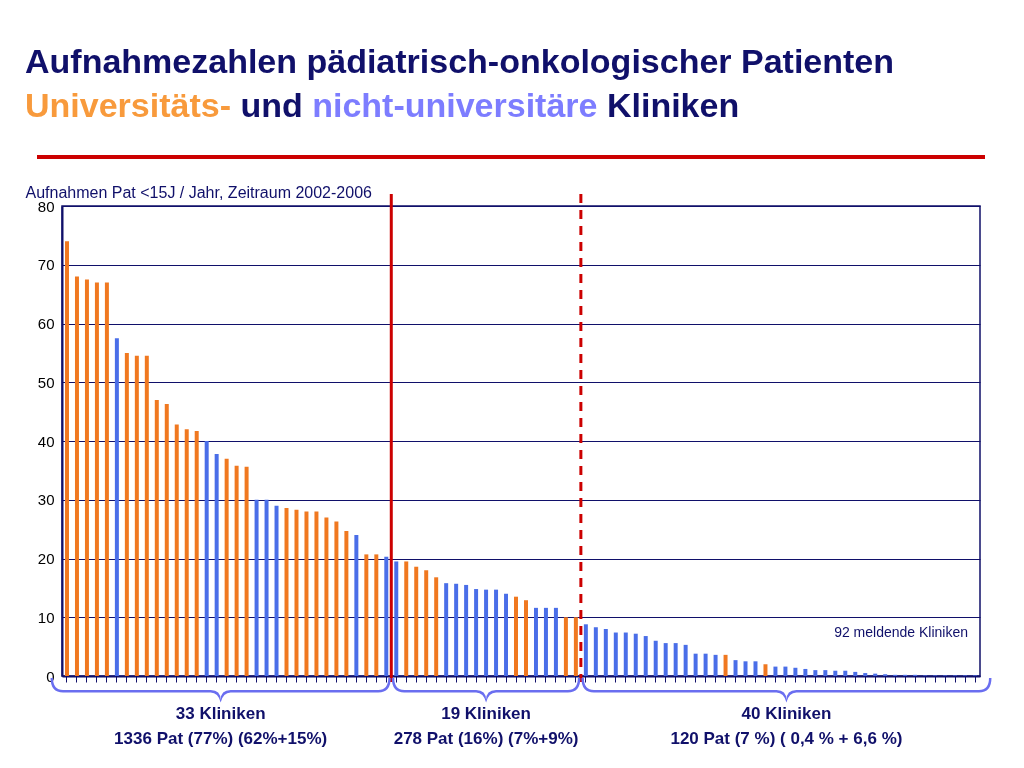 The image size is (1024, 768). Describe the element at coordinates (46, 558) in the screenshot. I see `y-tick-label: 20` at that location.